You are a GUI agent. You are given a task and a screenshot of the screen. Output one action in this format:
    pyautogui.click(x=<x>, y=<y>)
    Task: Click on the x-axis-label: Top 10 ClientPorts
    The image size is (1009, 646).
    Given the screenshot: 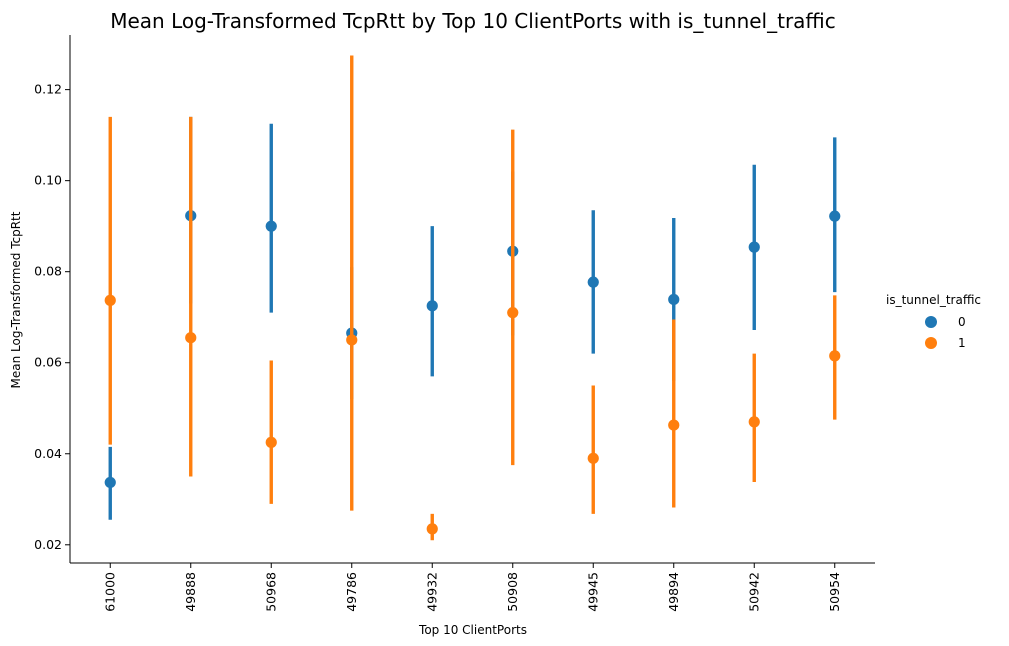 What is the action you would take?
    pyautogui.click(x=472, y=630)
    